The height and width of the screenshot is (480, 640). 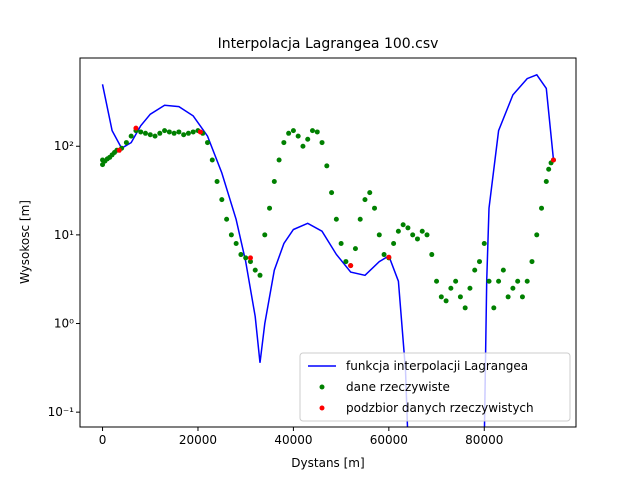 I want to click on x-tick-label: 40000, so click(x=293, y=440).